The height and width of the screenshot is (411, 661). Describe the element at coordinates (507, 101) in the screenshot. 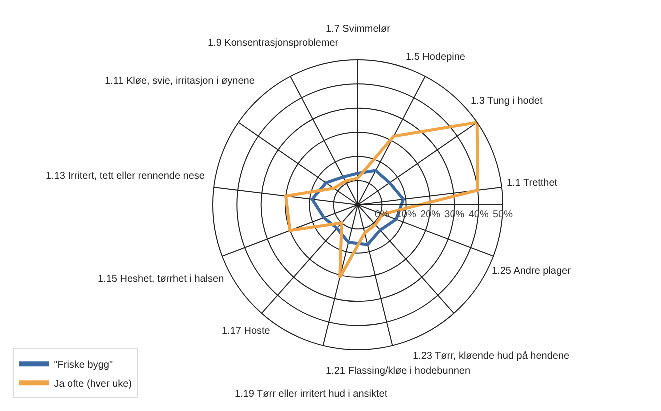

I see `spoke-label: 1.3 Tung i hodet` at that location.